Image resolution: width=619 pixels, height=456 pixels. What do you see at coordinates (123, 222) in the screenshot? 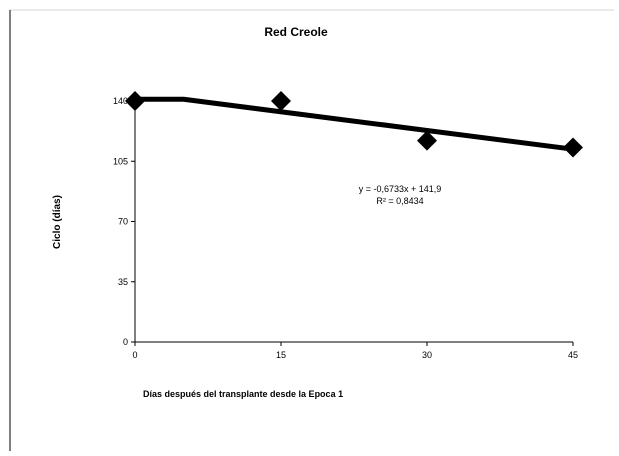
I see `y-tick-label: 70` at bounding box center [123, 222].